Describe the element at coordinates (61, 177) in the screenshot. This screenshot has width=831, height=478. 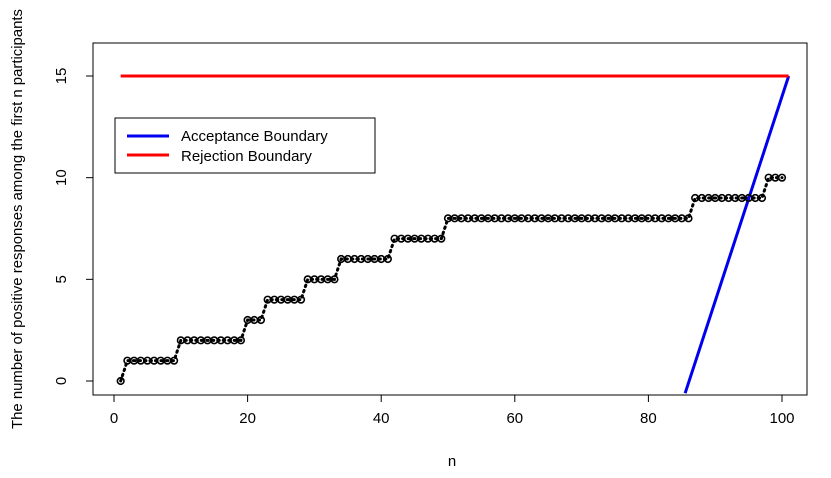
I see `y-tick-label: 10` at that location.